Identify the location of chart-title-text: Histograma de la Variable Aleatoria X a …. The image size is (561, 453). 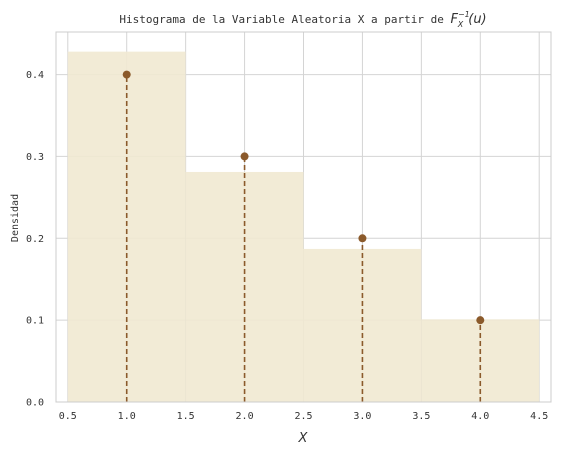
(284, 19).